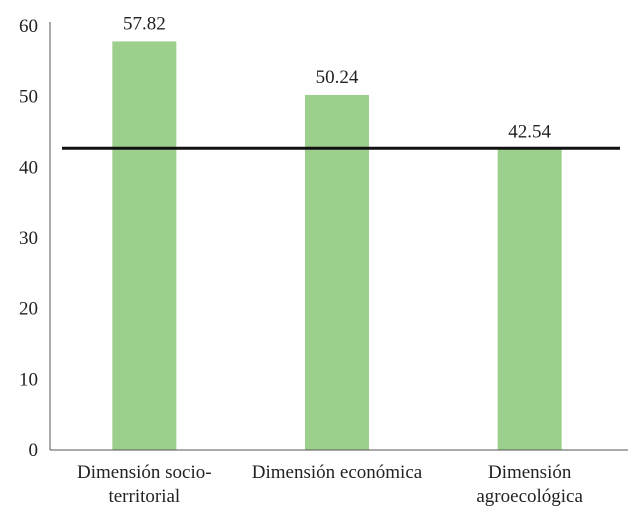 The image size is (642, 512). What do you see at coordinates (28, 309) in the screenshot?
I see `y-tick-label: 20` at bounding box center [28, 309].